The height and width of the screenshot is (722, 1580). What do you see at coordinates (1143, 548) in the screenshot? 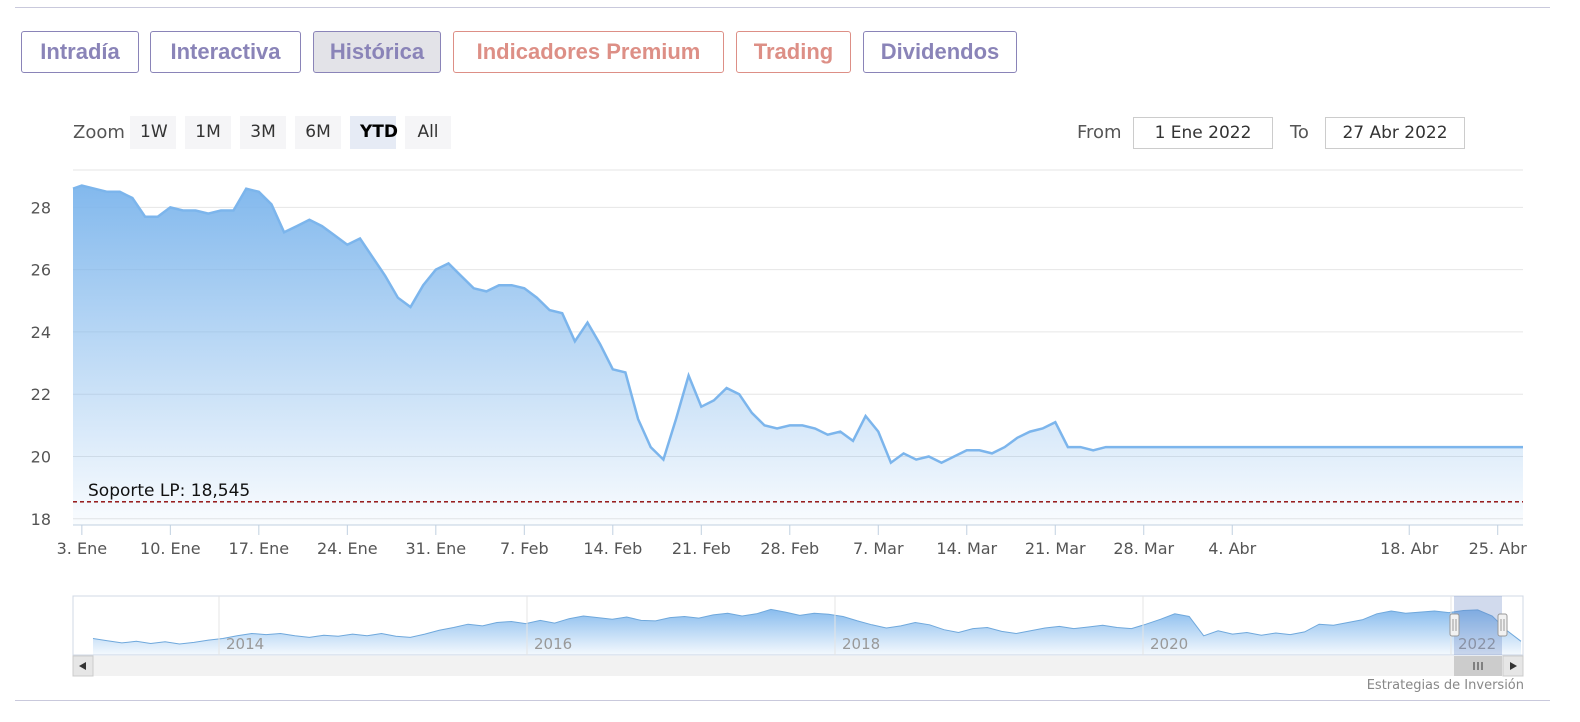
I see `x-tick-label: 28. Mar` at bounding box center [1143, 548].